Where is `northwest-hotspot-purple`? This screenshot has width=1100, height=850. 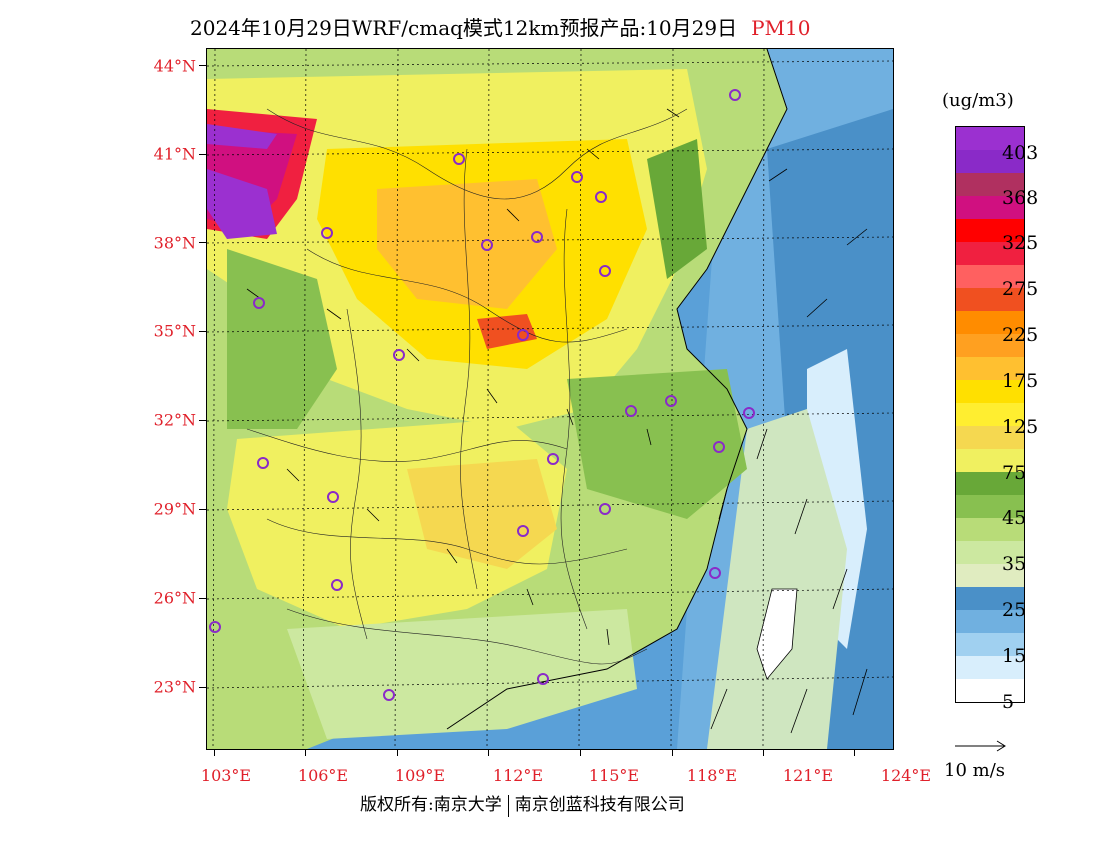 northwest-hotspot-purple is located at coordinates (242, 204).